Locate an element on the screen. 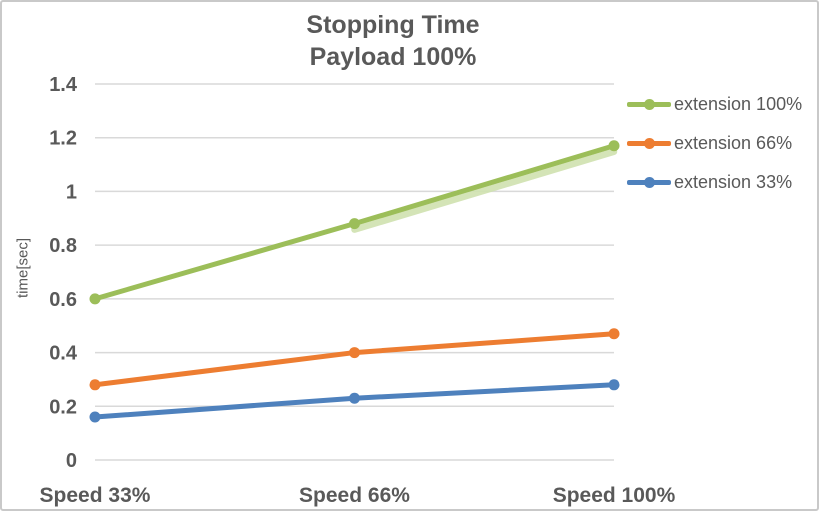  y-tick-label: 1.4 is located at coordinates (63, 85).